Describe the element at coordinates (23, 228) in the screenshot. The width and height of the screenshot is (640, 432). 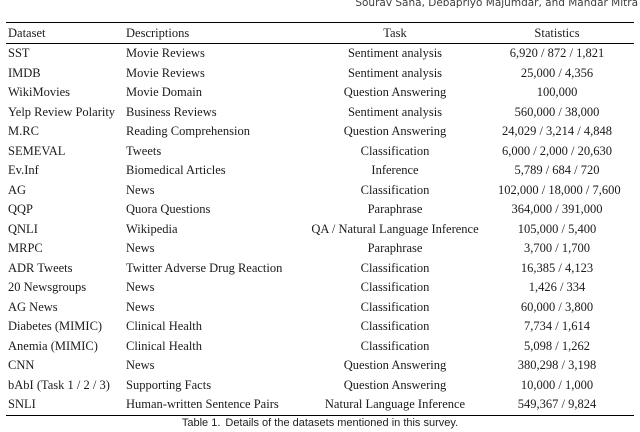
I see `cell-dataset: QNLI` at that location.